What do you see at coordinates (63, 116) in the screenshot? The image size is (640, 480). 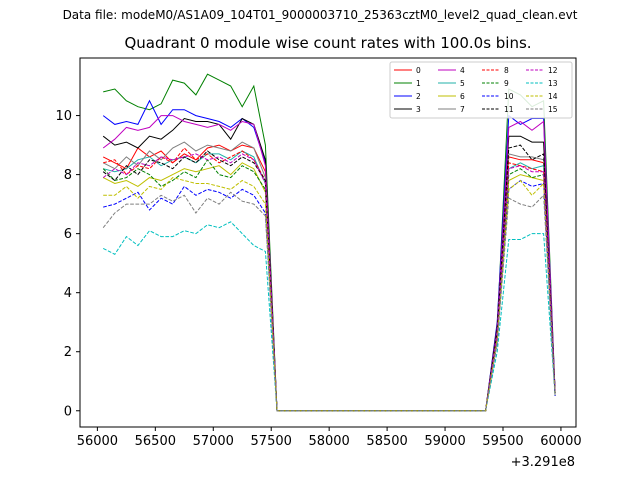 I see `y-tick-label: 10` at bounding box center [63, 116].